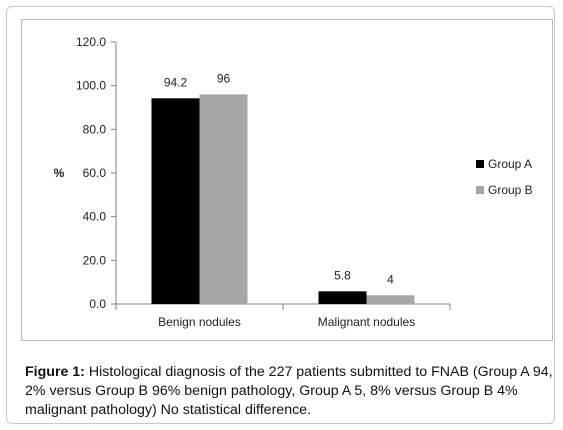 The width and height of the screenshot is (563, 430). I want to click on y-tick-label: 120.0, so click(91, 42).